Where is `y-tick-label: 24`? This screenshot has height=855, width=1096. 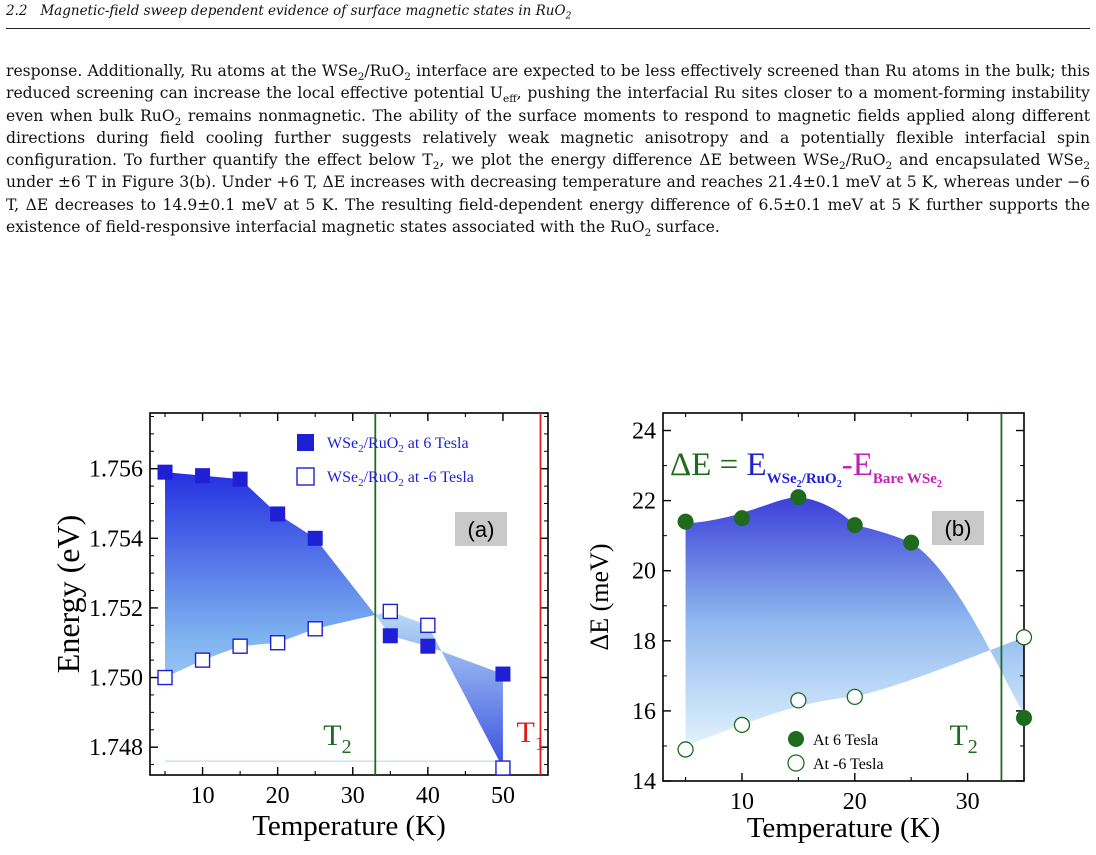
y-tick-label: 24 is located at coordinates (644, 432).